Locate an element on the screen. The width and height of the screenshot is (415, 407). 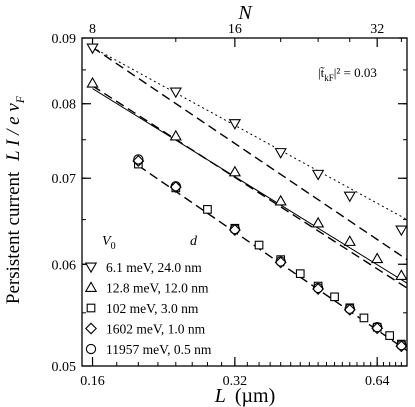
top-tick-label: 32 is located at coordinates (377, 29).